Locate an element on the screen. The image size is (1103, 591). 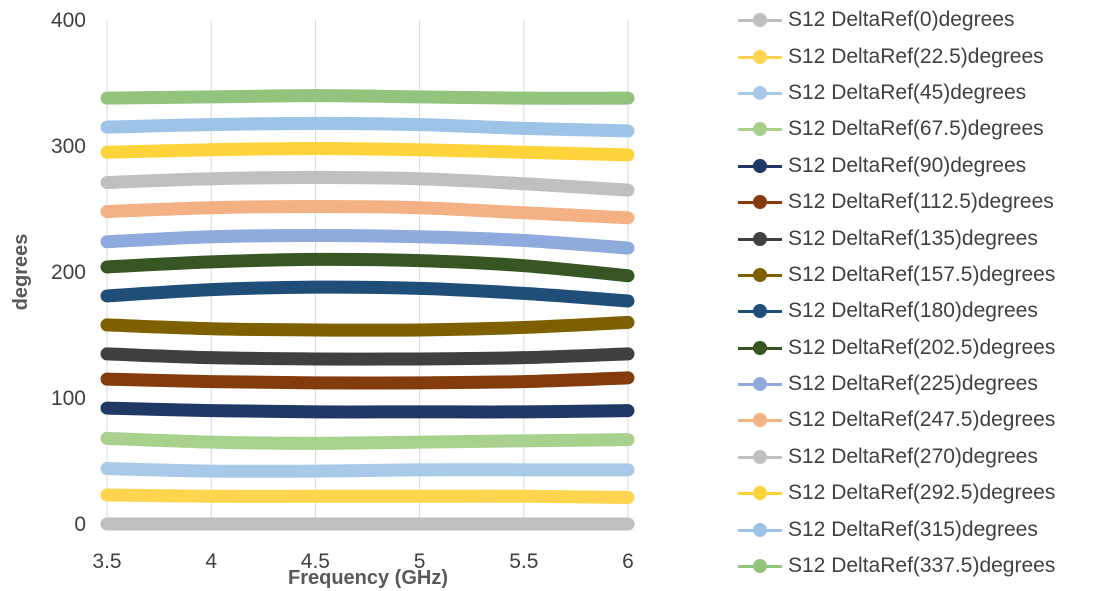
legend-label: S12 DeltaRef(270)degrees is located at coordinates (913, 456).